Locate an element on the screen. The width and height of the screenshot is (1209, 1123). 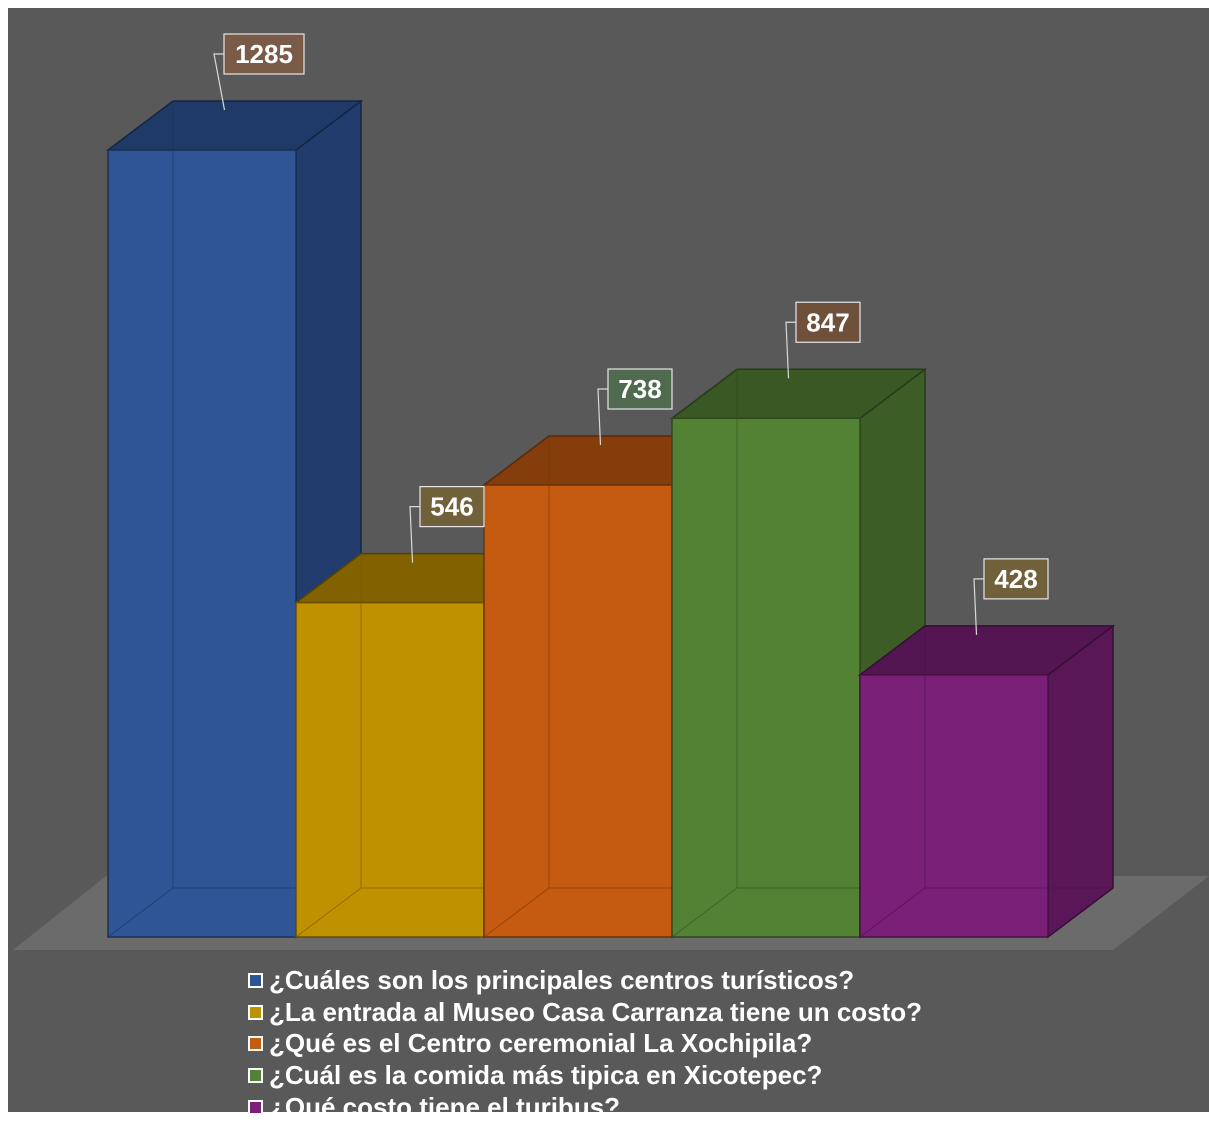
legend-item: ¿Qué costo tiene el turibus? is located at coordinates (698, 1107).